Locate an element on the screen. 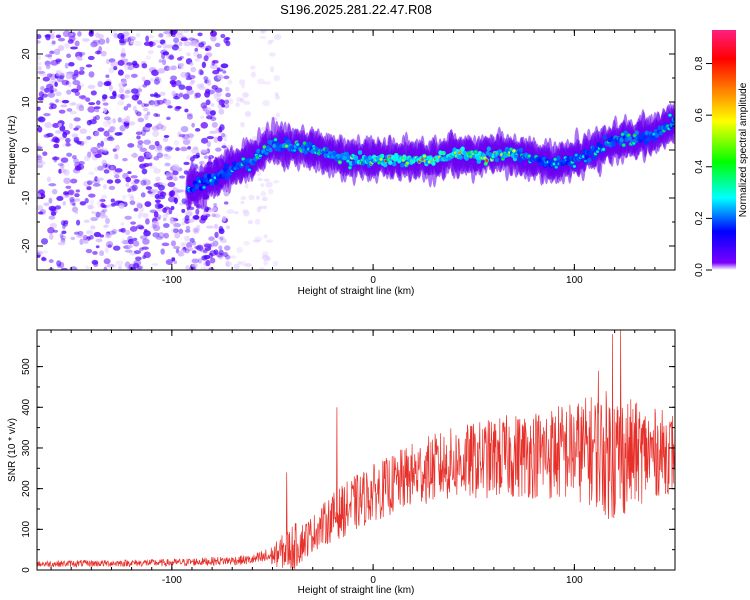 The image size is (750, 600). x-tick-label: -100 is located at coordinates (172, 280).